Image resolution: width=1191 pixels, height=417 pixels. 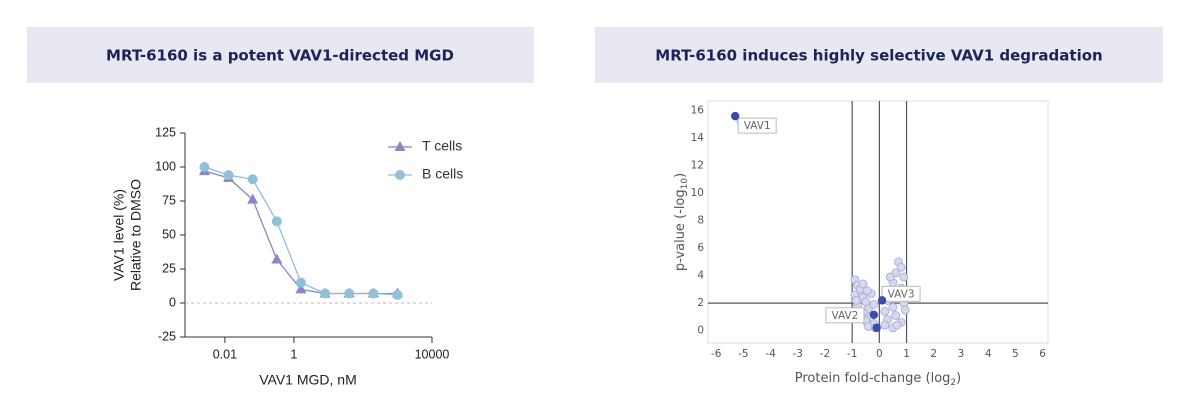 I want to click on x-tick-label: 5, so click(x=1015, y=354).